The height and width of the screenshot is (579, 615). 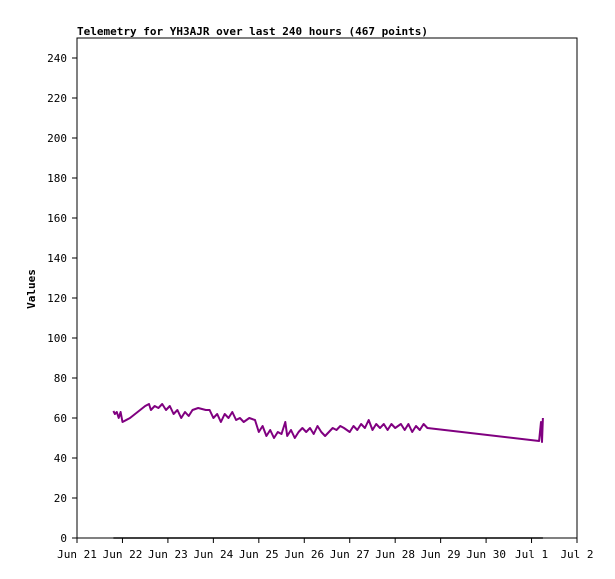 I want to click on x-tick-label: Jun 24, so click(x=213, y=554).